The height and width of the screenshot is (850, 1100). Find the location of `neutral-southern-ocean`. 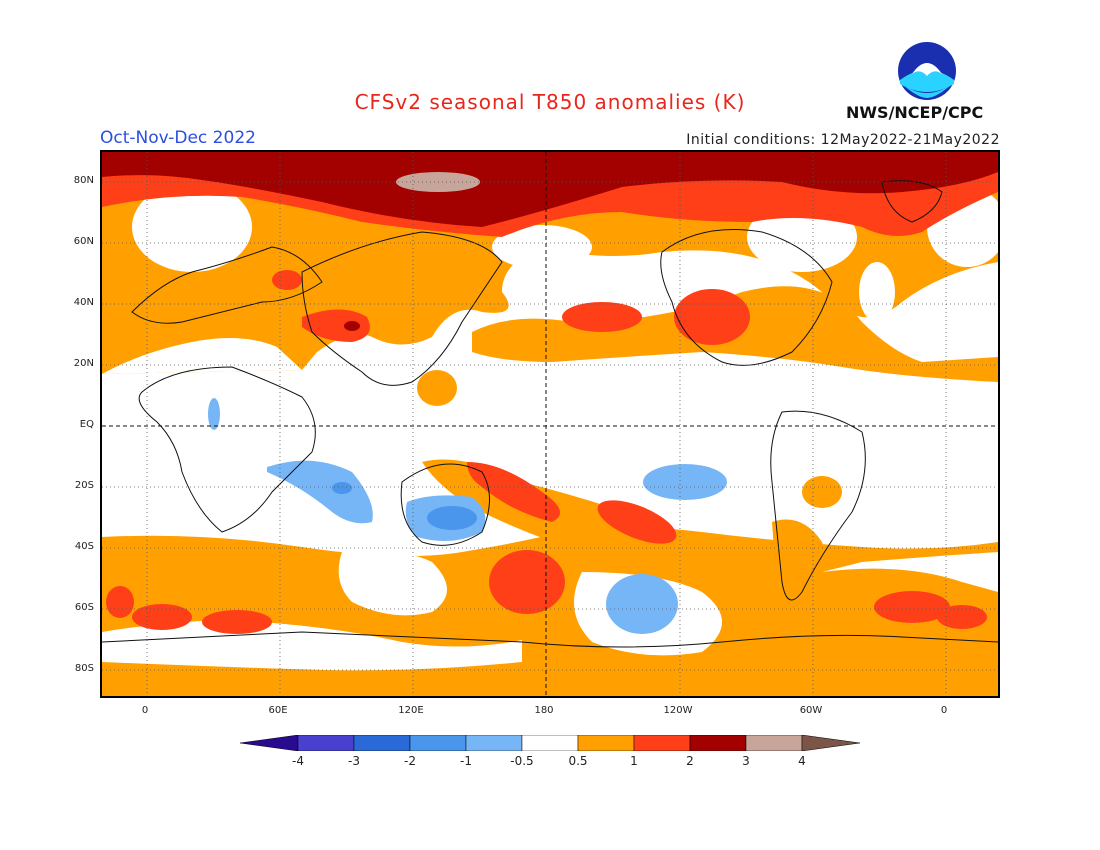

neutral-southern-ocean is located at coordinates (312, 645).